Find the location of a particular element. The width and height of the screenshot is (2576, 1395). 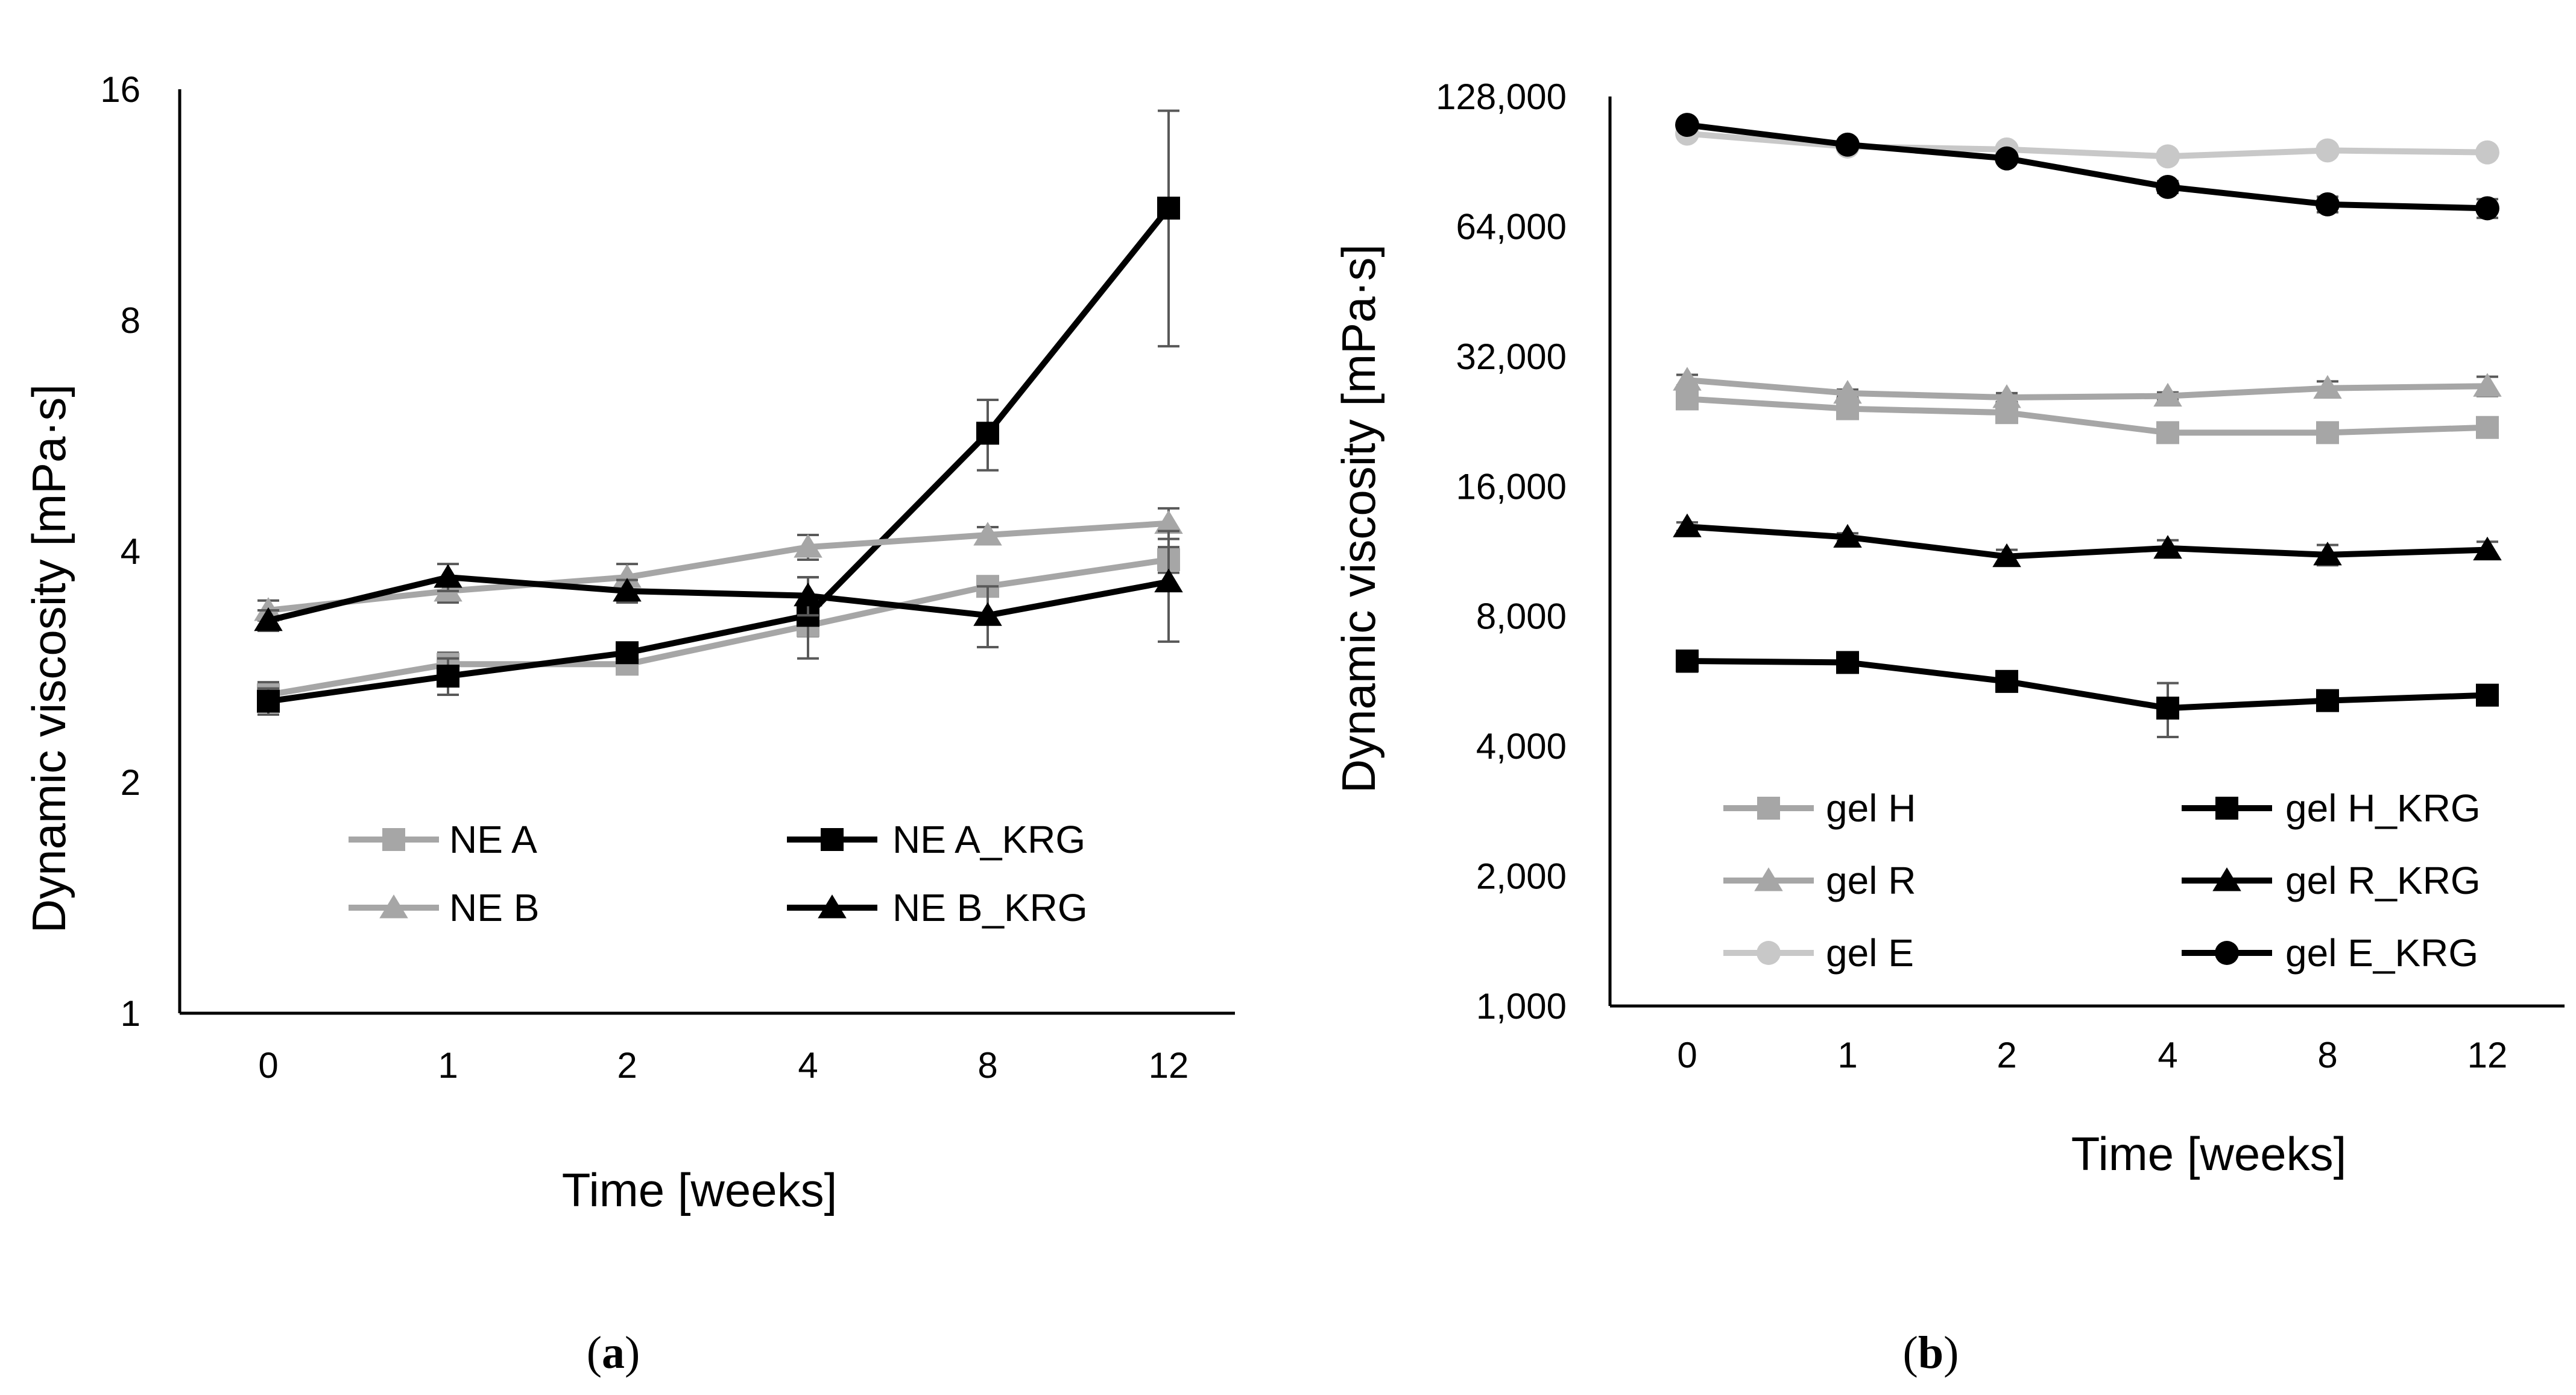

legend-item: gel H is located at coordinates (1819, 808).